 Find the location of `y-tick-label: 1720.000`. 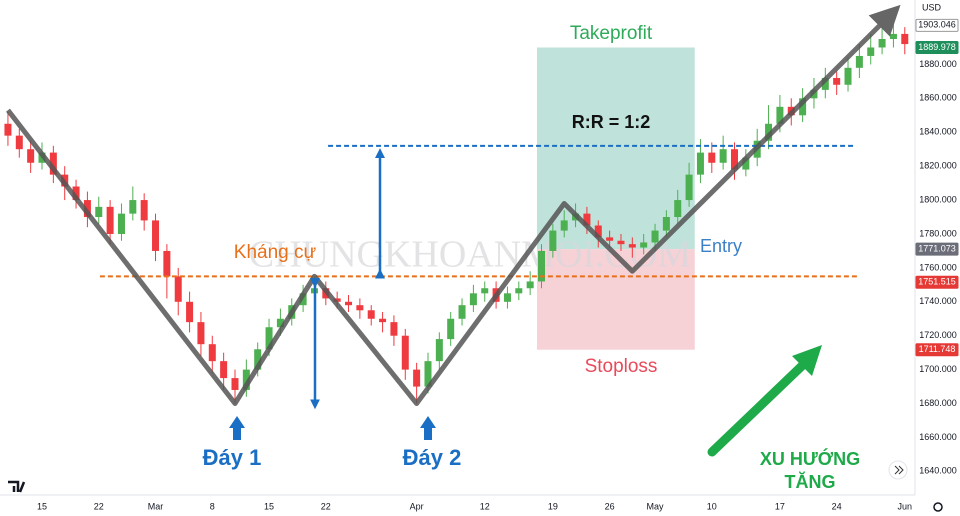

y-tick-label: 1720.000 is located at coordinates (938, 335).